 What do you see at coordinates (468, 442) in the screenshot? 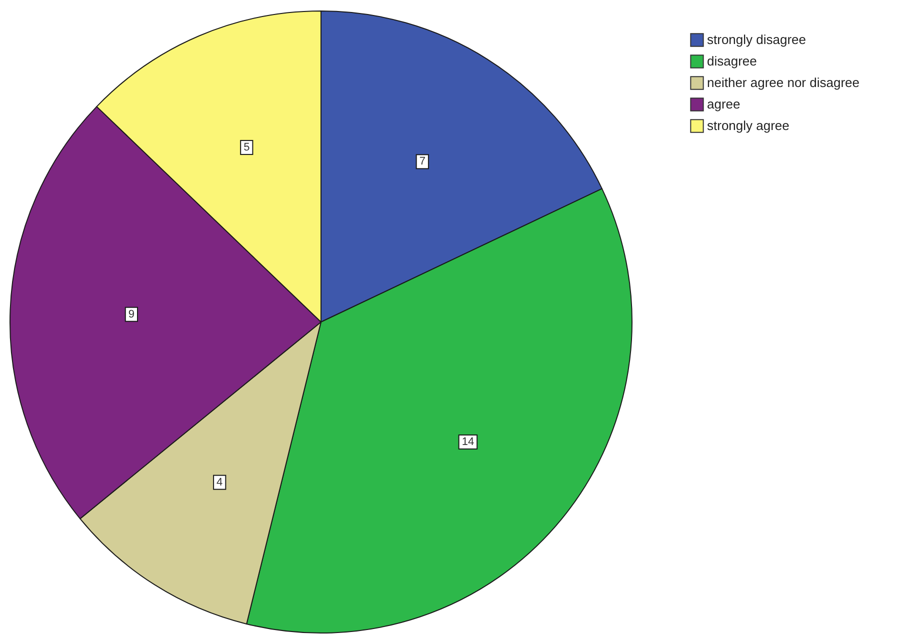
I see `data-label: 14` at bounding box center [468, 442].